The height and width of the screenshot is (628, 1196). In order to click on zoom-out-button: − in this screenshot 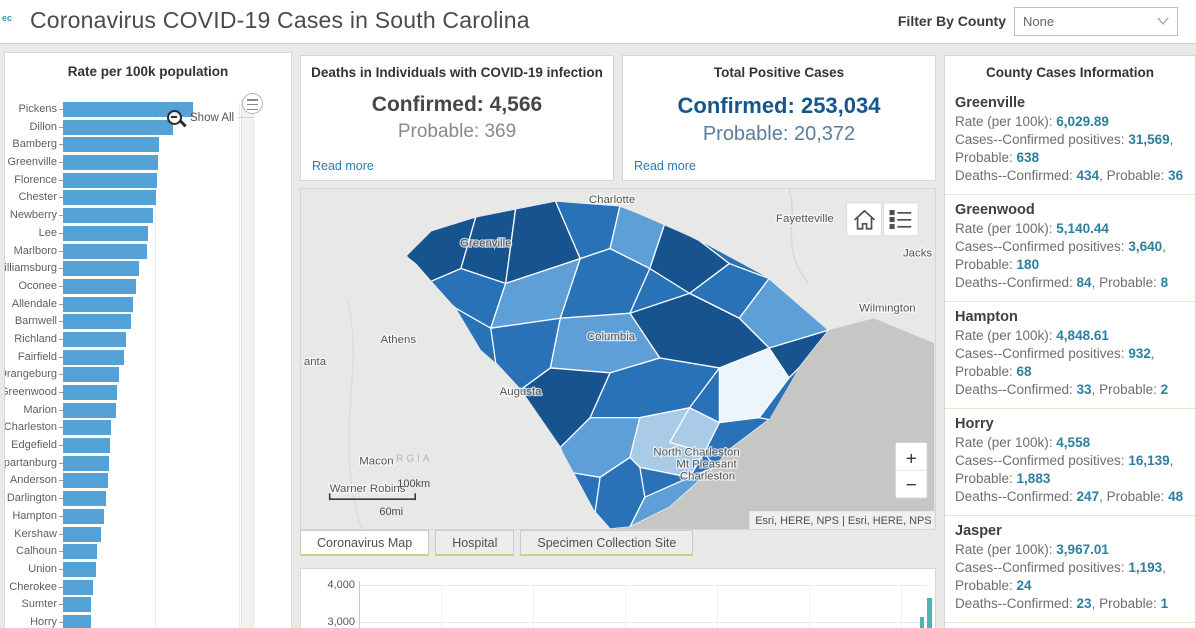, I will do `click(911, 485)`.